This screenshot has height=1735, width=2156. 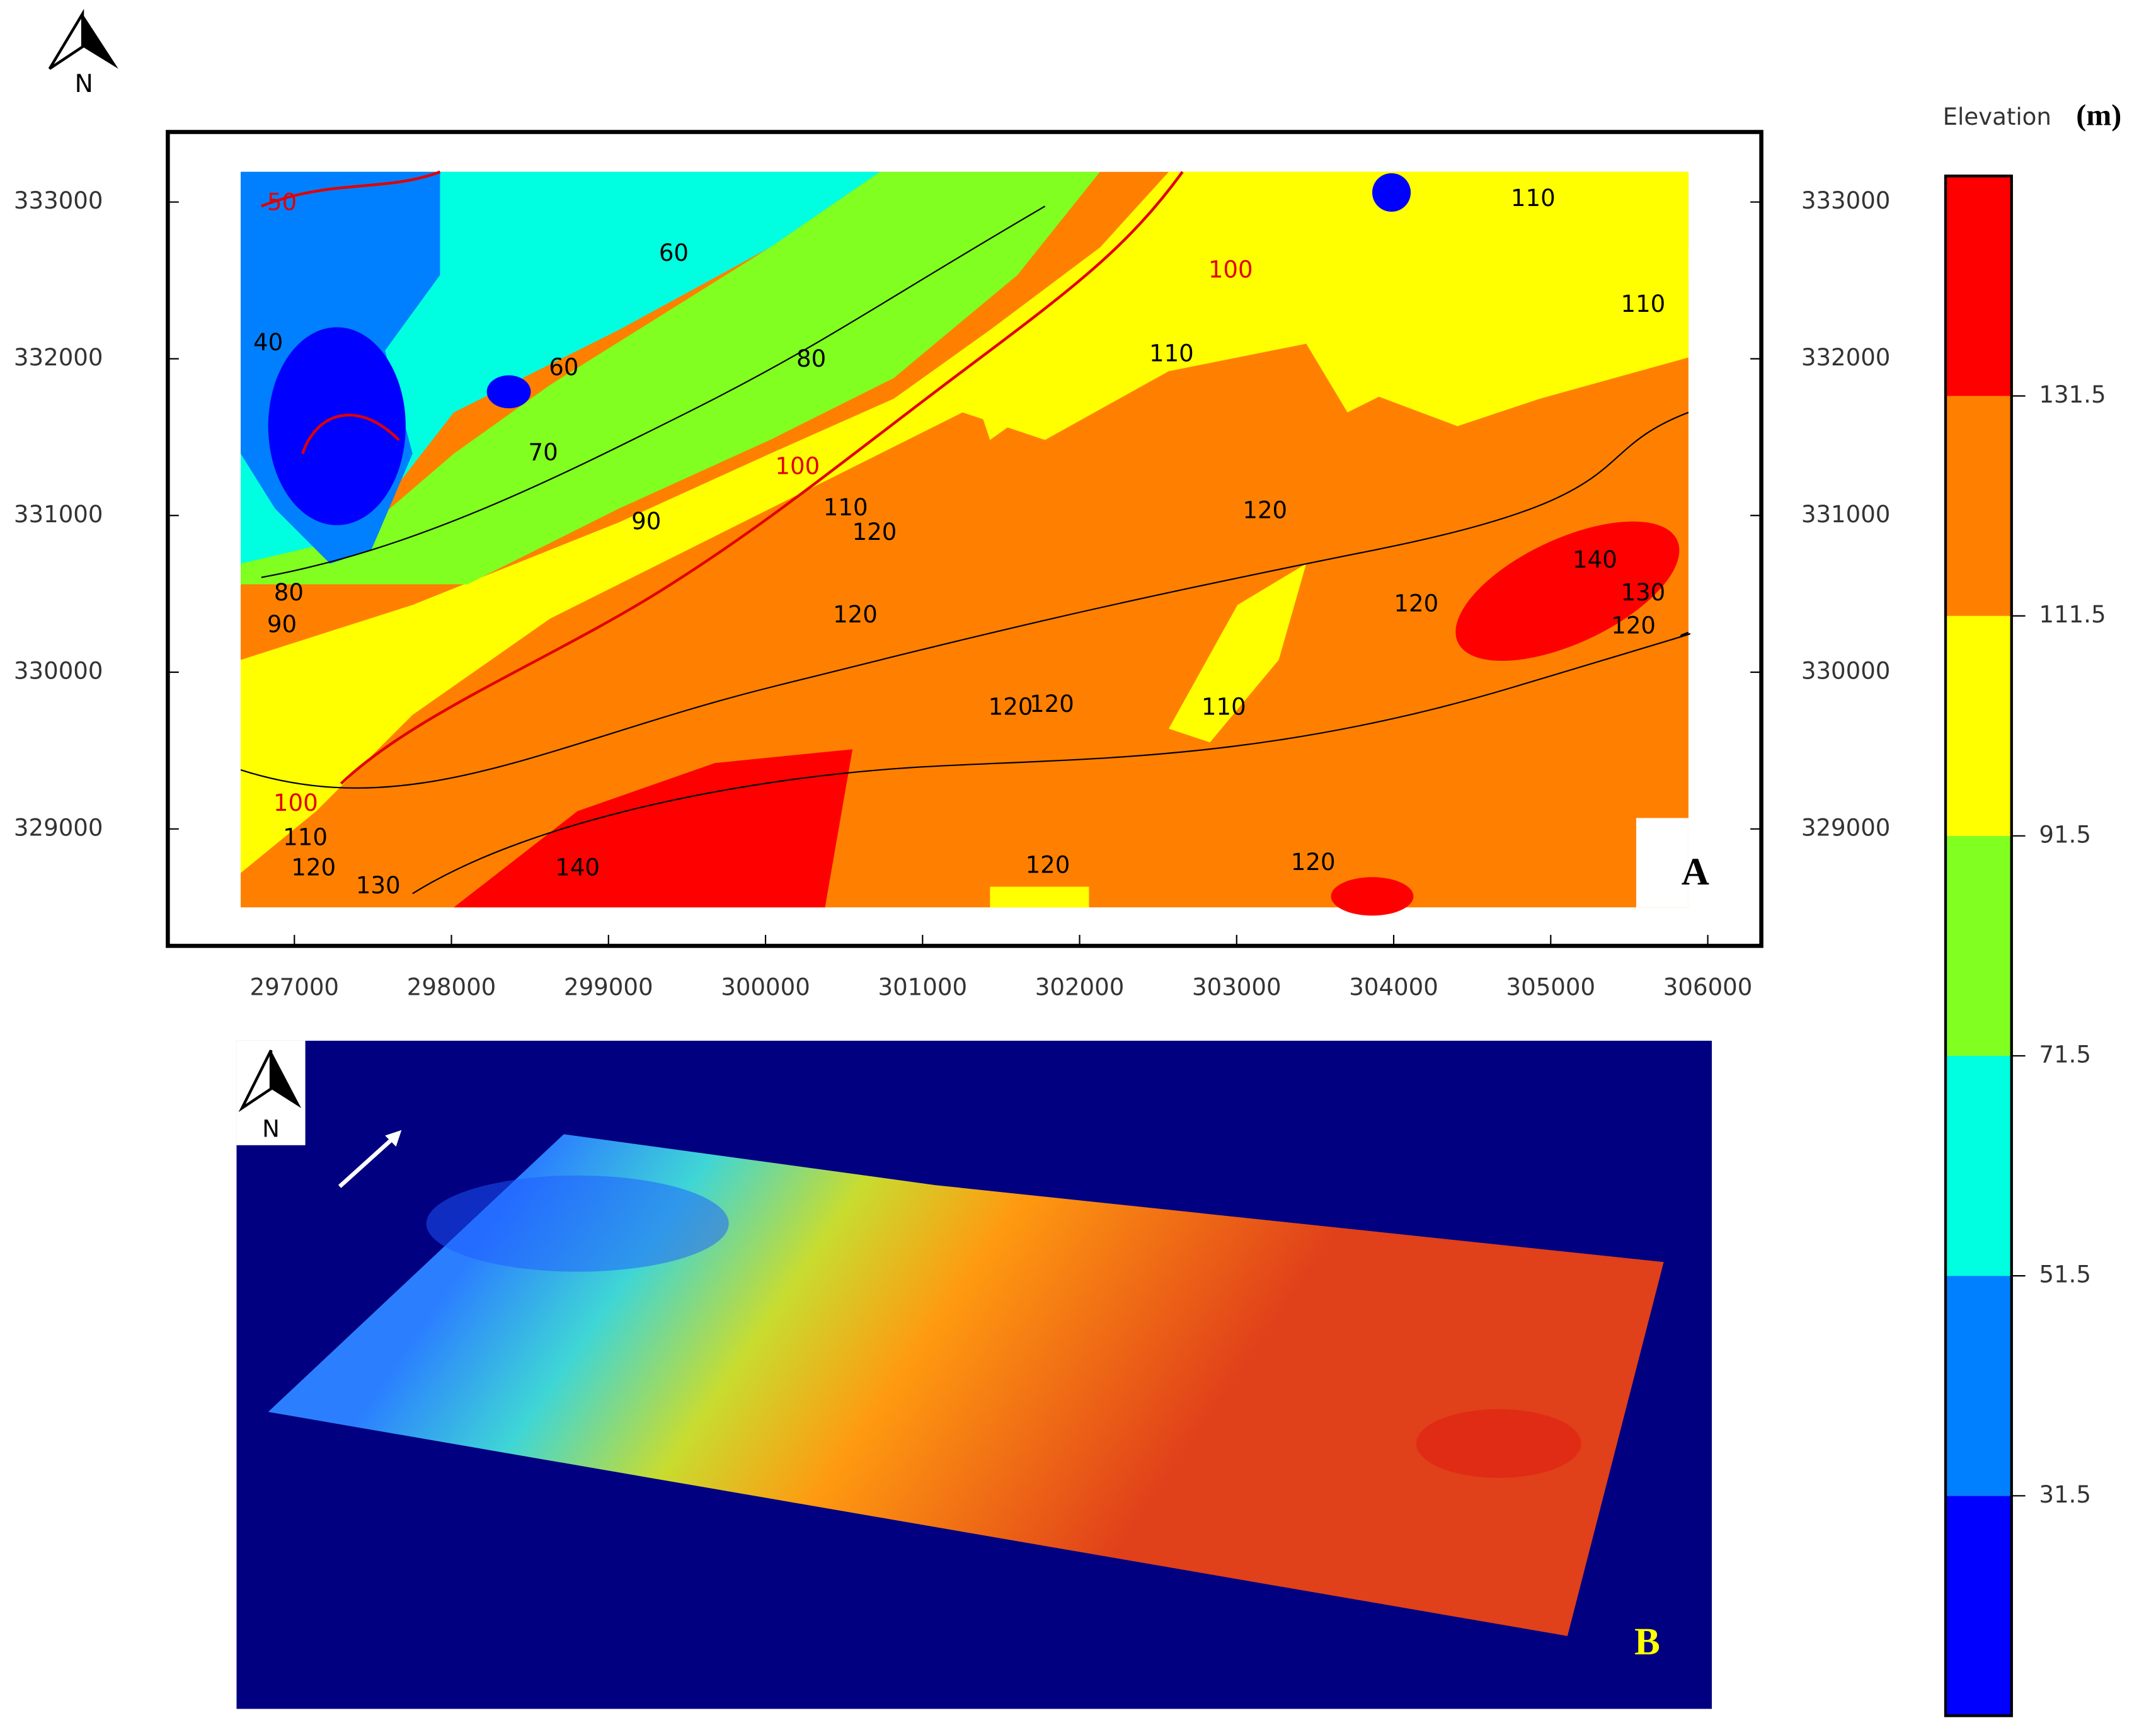 What do you see at coordinates (923, 988) in the screenshot?
I see `x-tick-label: 301000` at bounding box center [923, 988].